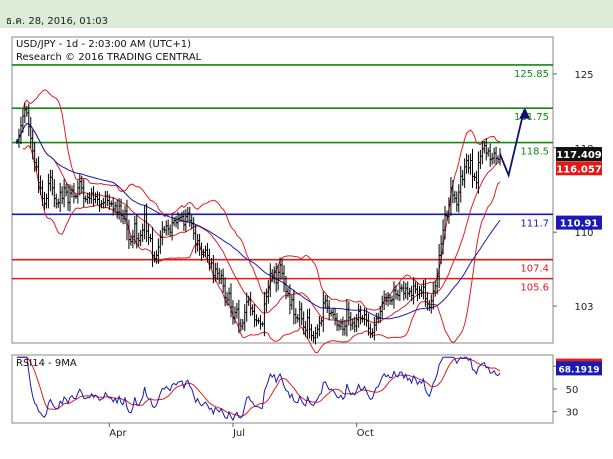  What do you see at coordinates (572, 413) in the screenshot?
I see `rsi-y-tick-label: 30` at bounding box center [572, 413].